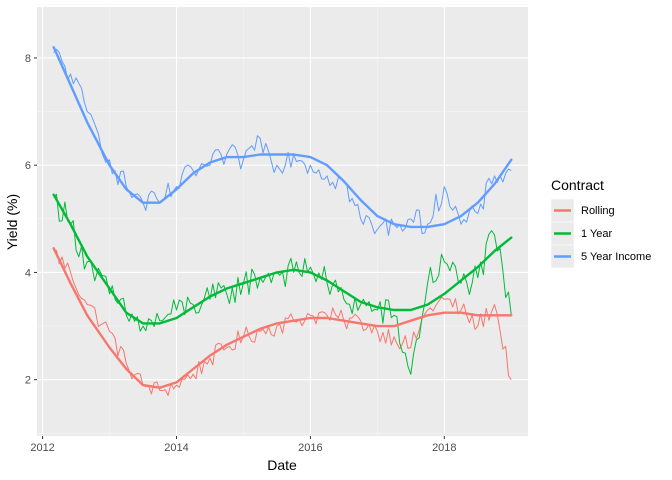 This screenshot has height=480, width=672. I want to click on legend-label: 5 Year Income, so click(616, 257).